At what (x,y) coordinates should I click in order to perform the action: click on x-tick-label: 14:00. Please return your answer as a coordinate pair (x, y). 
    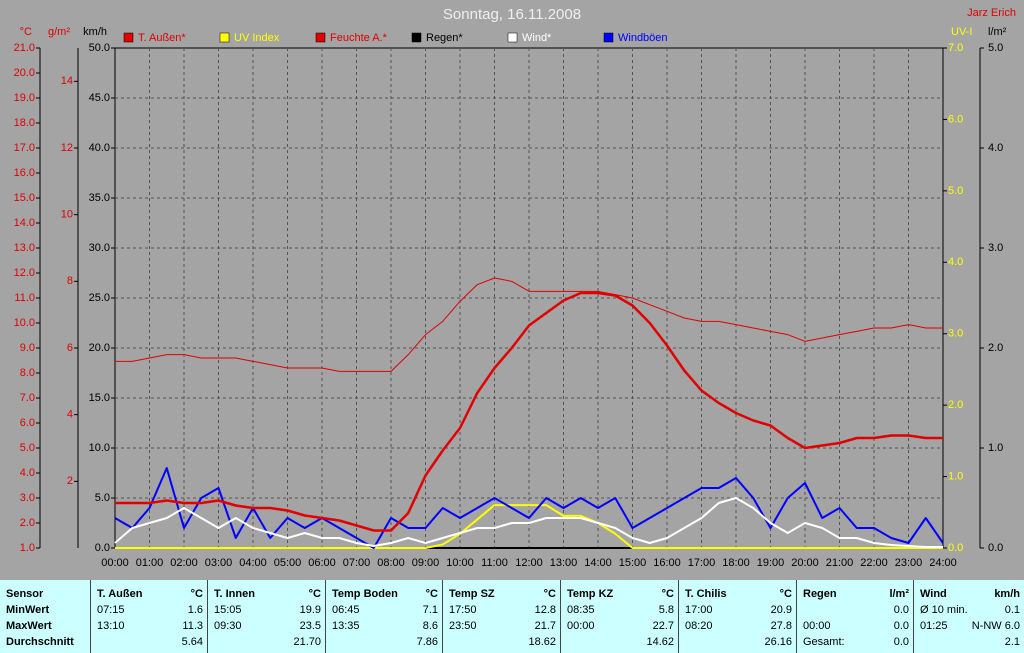
    Looking at the image, I should click on (598, 563).